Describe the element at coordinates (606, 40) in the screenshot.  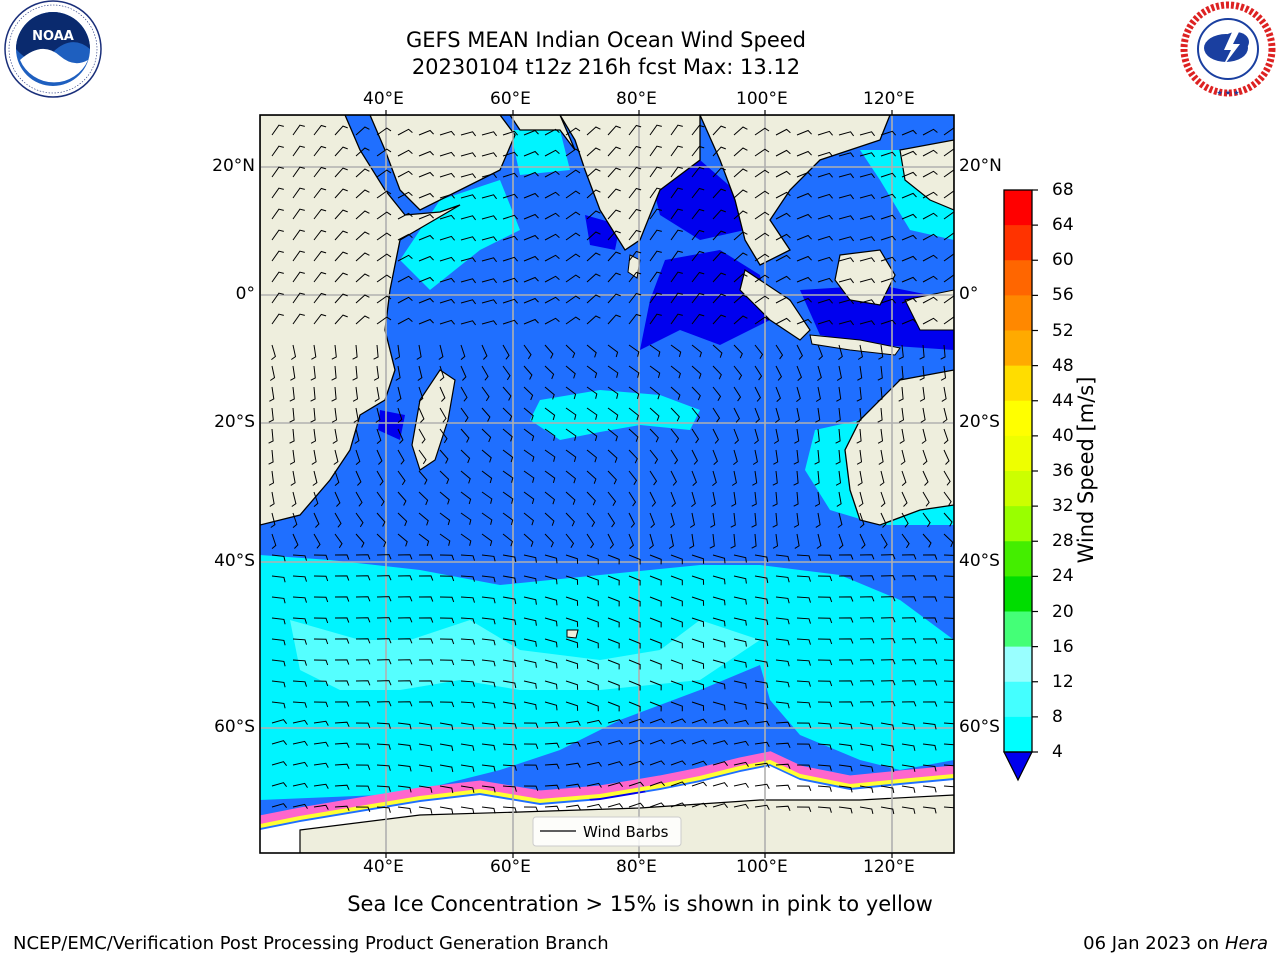
I see `chart-title: GEFS MEAN Indian Ocean Wind Speed` at that location.